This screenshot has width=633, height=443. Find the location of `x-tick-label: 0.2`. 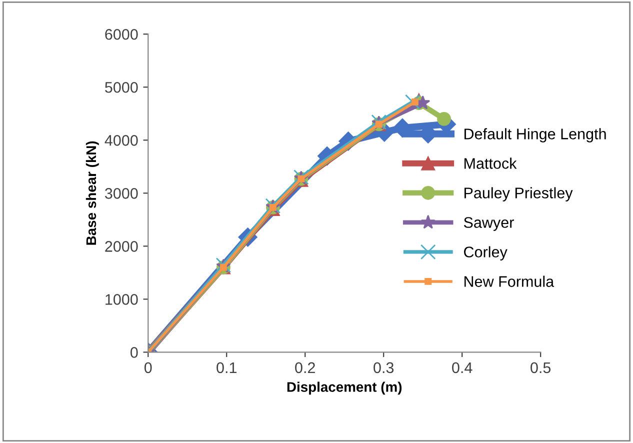

x-tick-label: 0.2 is located at coordinates (305, 368).